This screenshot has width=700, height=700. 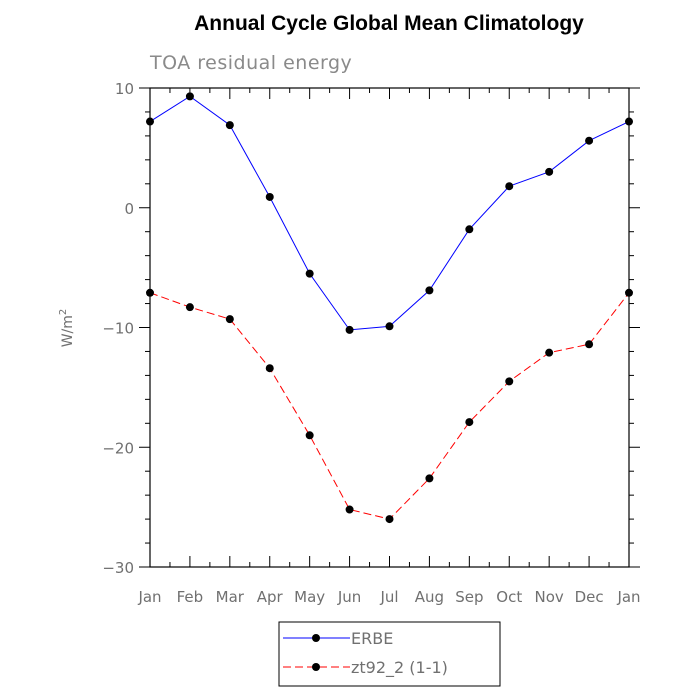 I want to click on y-tick-labels: 10 0 −10 −20 −30, so click(x=118, y=328).